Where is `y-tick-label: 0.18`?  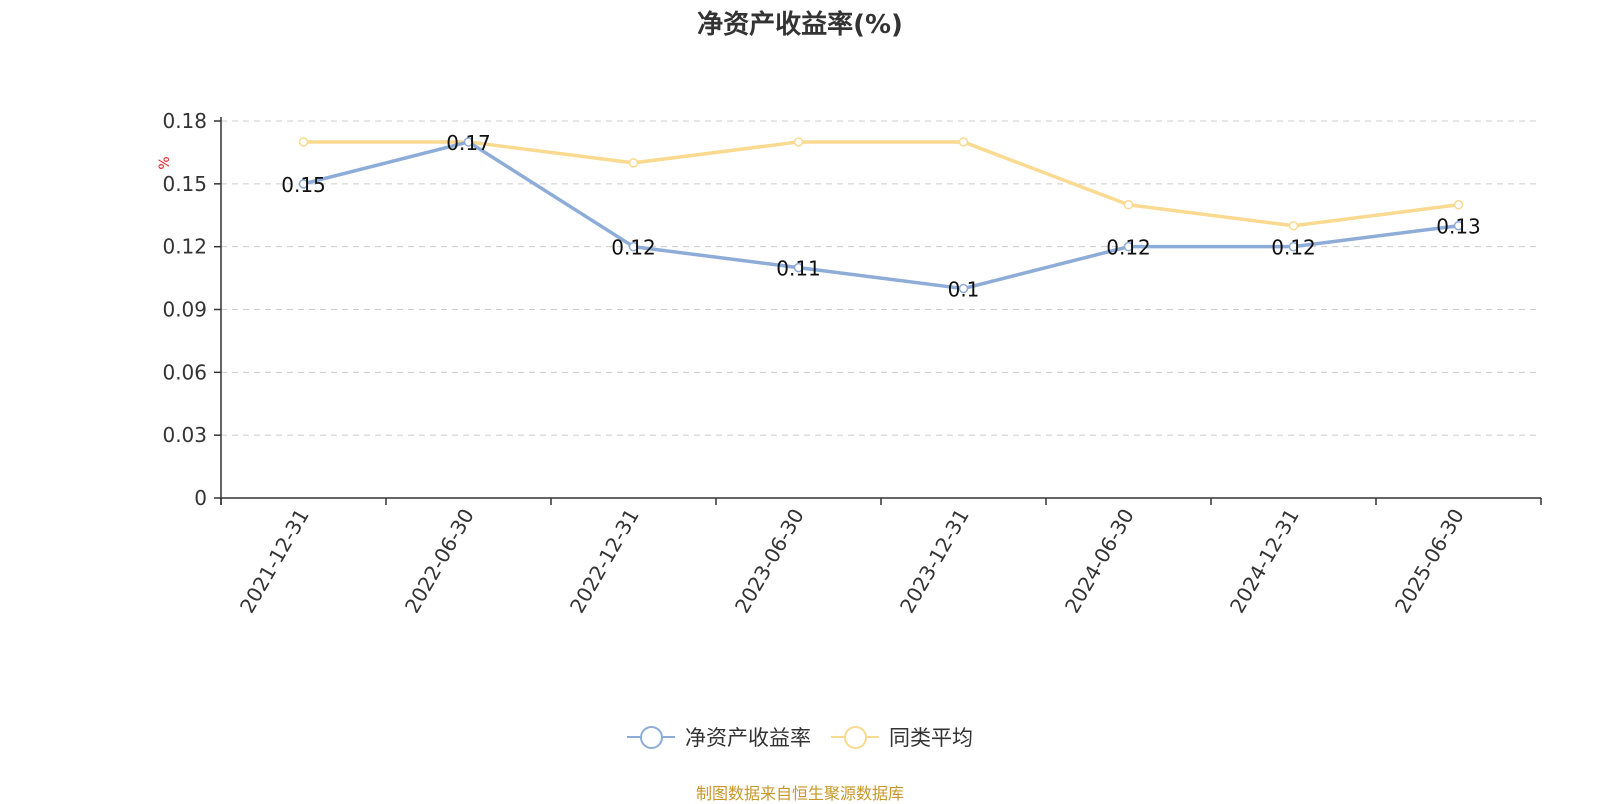
y-tick-label: 0.18 is located at coordinates (184, 121).